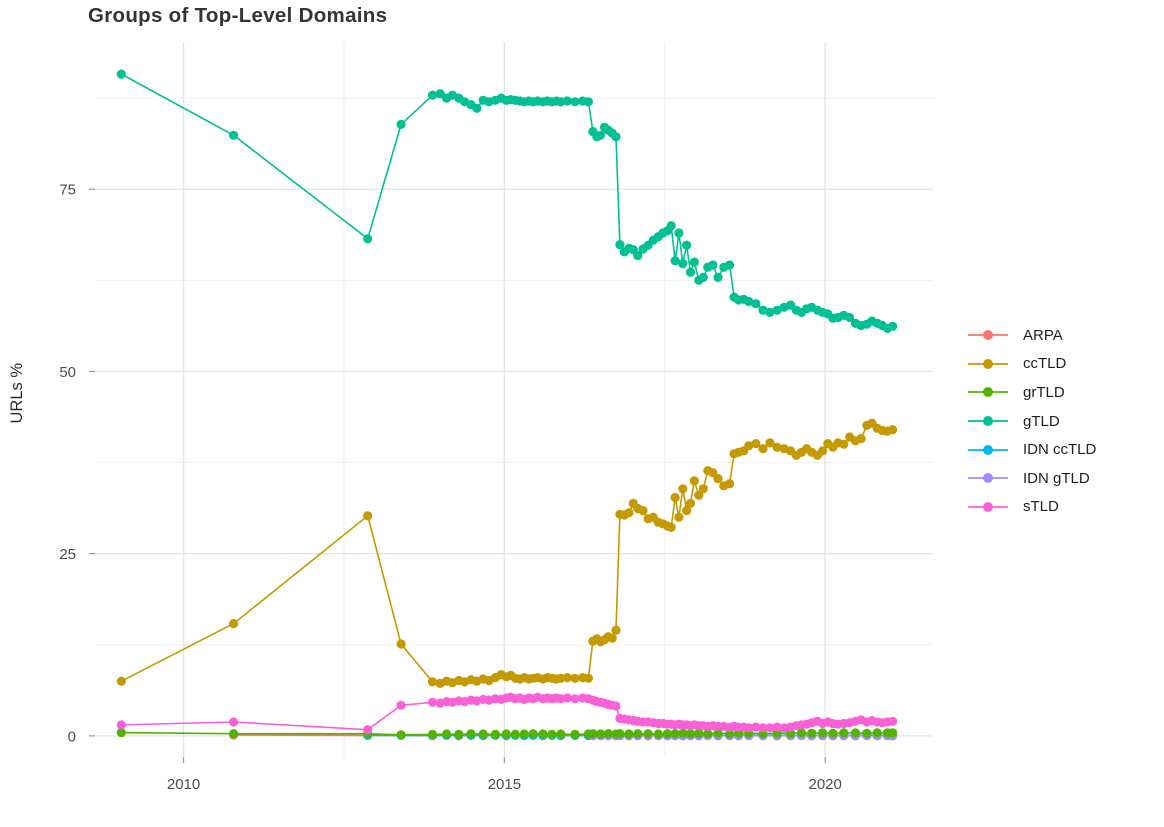 This screenshot has width=1164, height=827. Describe the element at coordinates (988, 363) in the screenshot. I see `legend-key-cctld` at that location.